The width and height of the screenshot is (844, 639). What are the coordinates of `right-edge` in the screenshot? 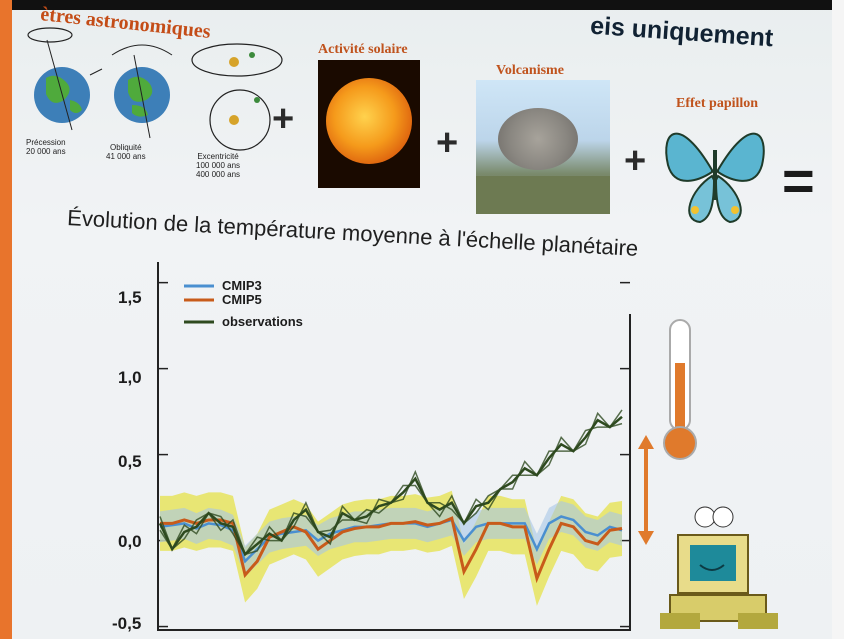 It's located at (838, 319).